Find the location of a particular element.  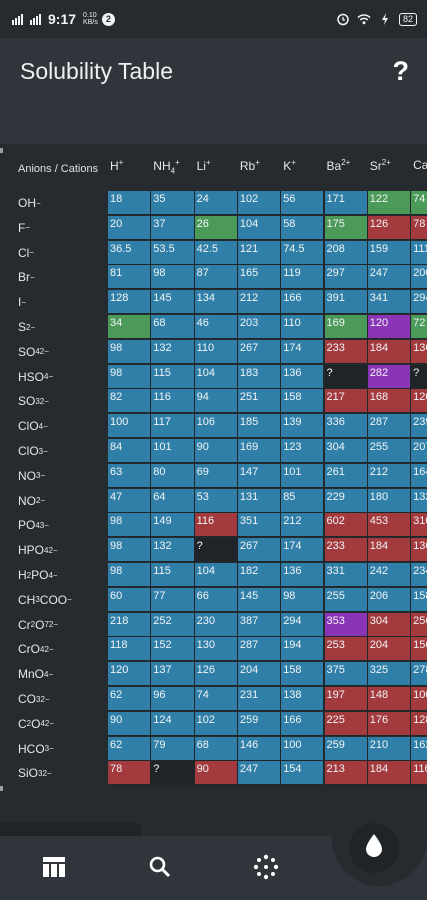

table-cell: 247 is located at coordinates (259, 773).